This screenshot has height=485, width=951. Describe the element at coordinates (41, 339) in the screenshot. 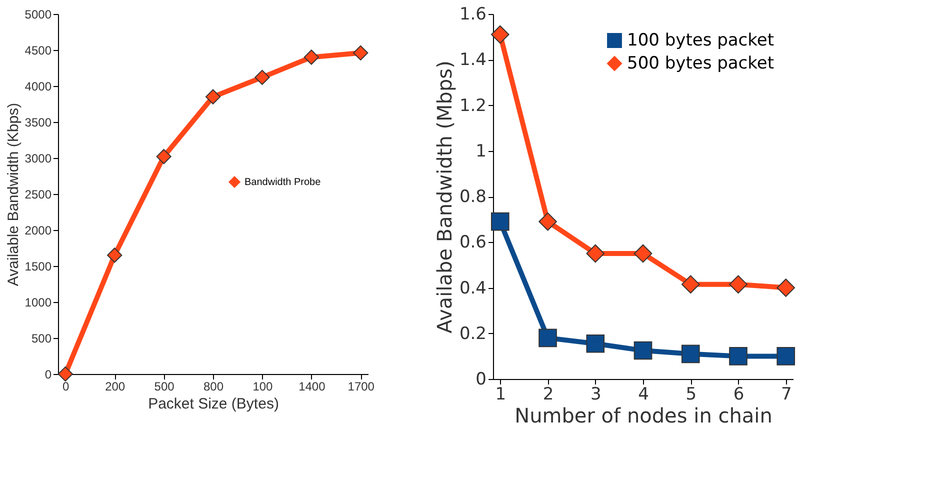

I see `y-tick-label: 500` at that location.